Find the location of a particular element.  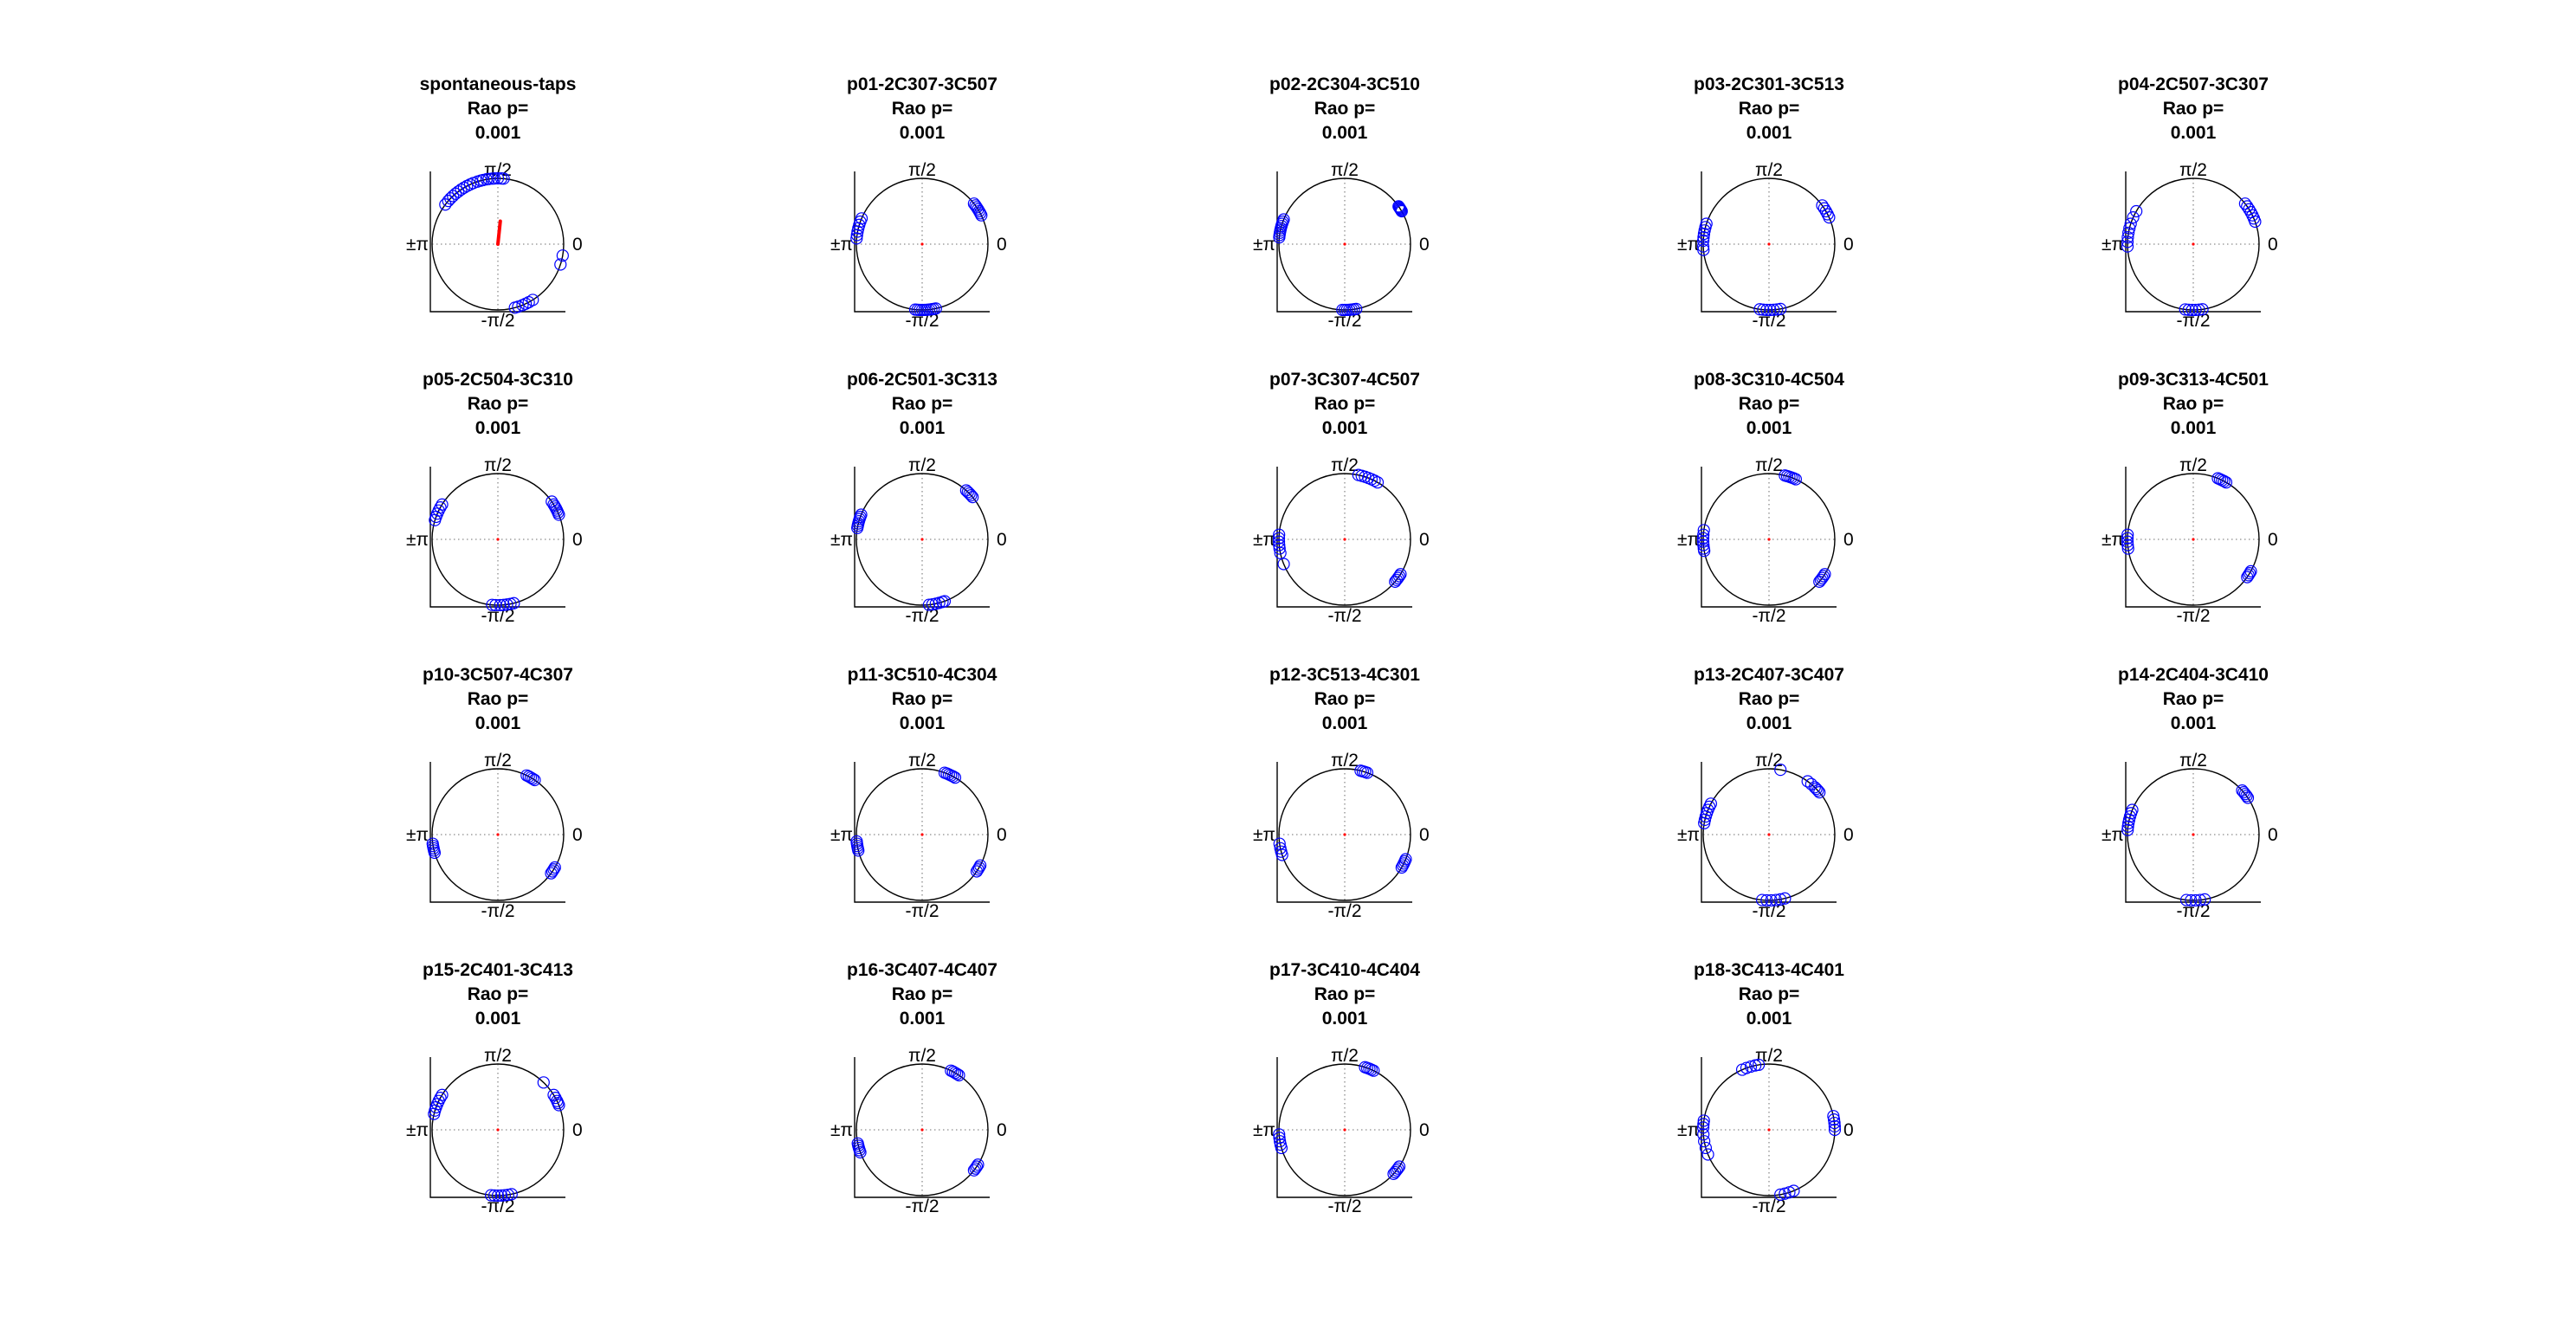

polar-panel: p04-2C507-3C307 Rao p= 0.001 π/2 -π/2 0 ±π is located at coordinates (2193, 202).